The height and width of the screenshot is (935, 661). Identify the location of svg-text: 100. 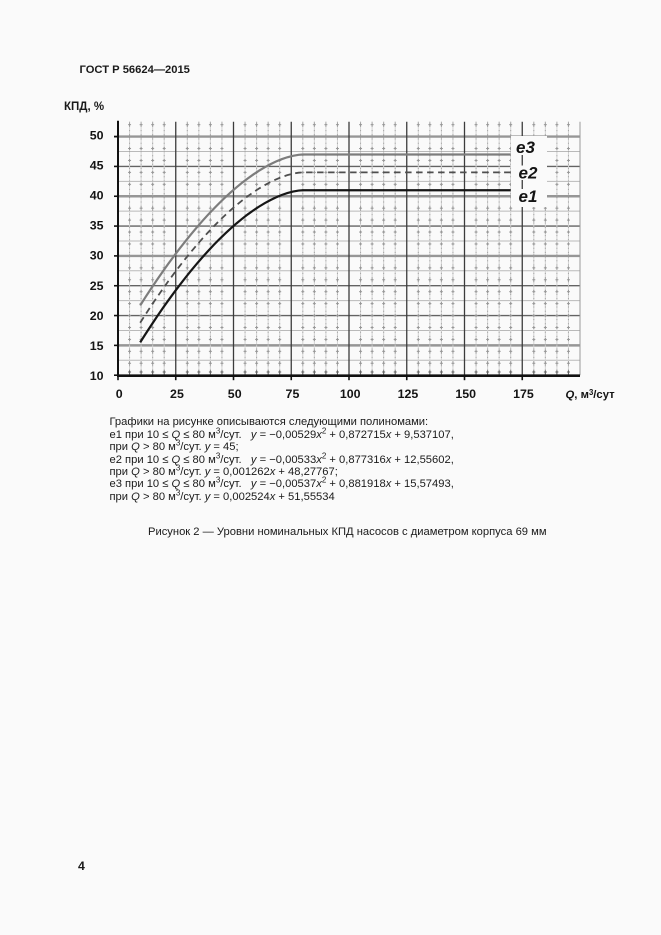
(350, 394).